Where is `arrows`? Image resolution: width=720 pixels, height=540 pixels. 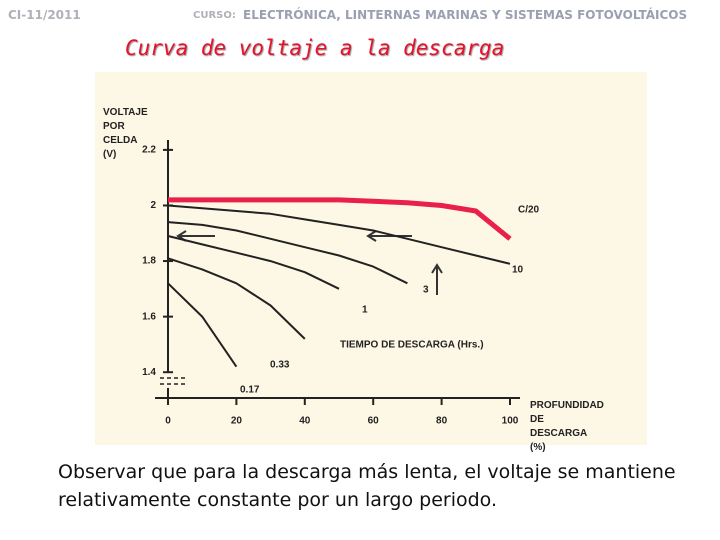 arrows is located at coordinates (309, 262).